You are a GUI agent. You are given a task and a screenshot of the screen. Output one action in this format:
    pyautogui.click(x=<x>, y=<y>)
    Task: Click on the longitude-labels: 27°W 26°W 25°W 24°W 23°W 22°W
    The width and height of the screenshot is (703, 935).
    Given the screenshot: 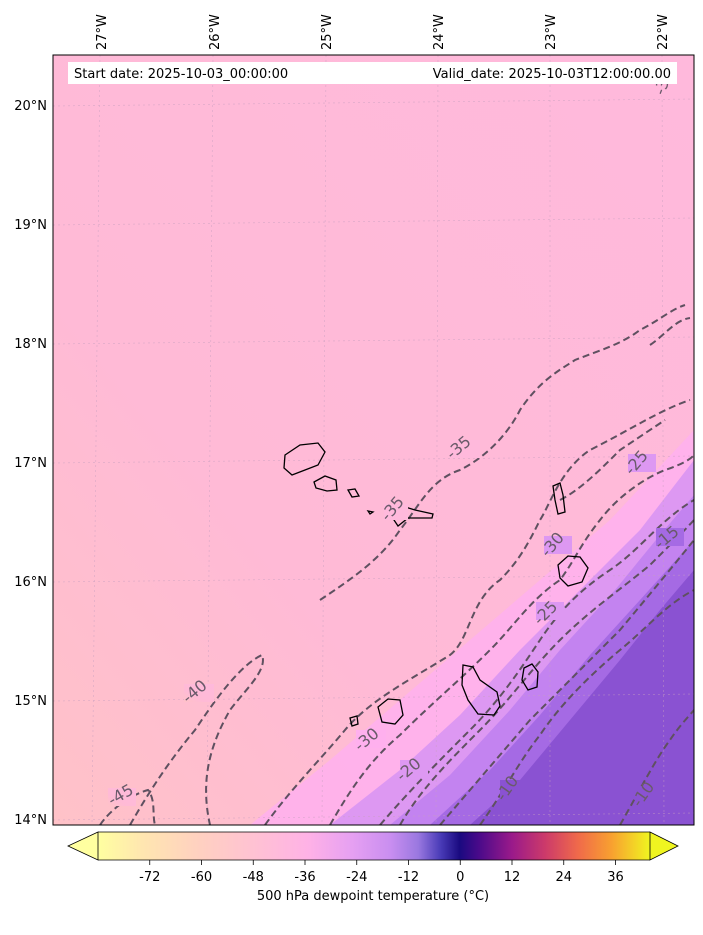 What is the action you would take?
    pyautogui.click(x=383, y=32)
    